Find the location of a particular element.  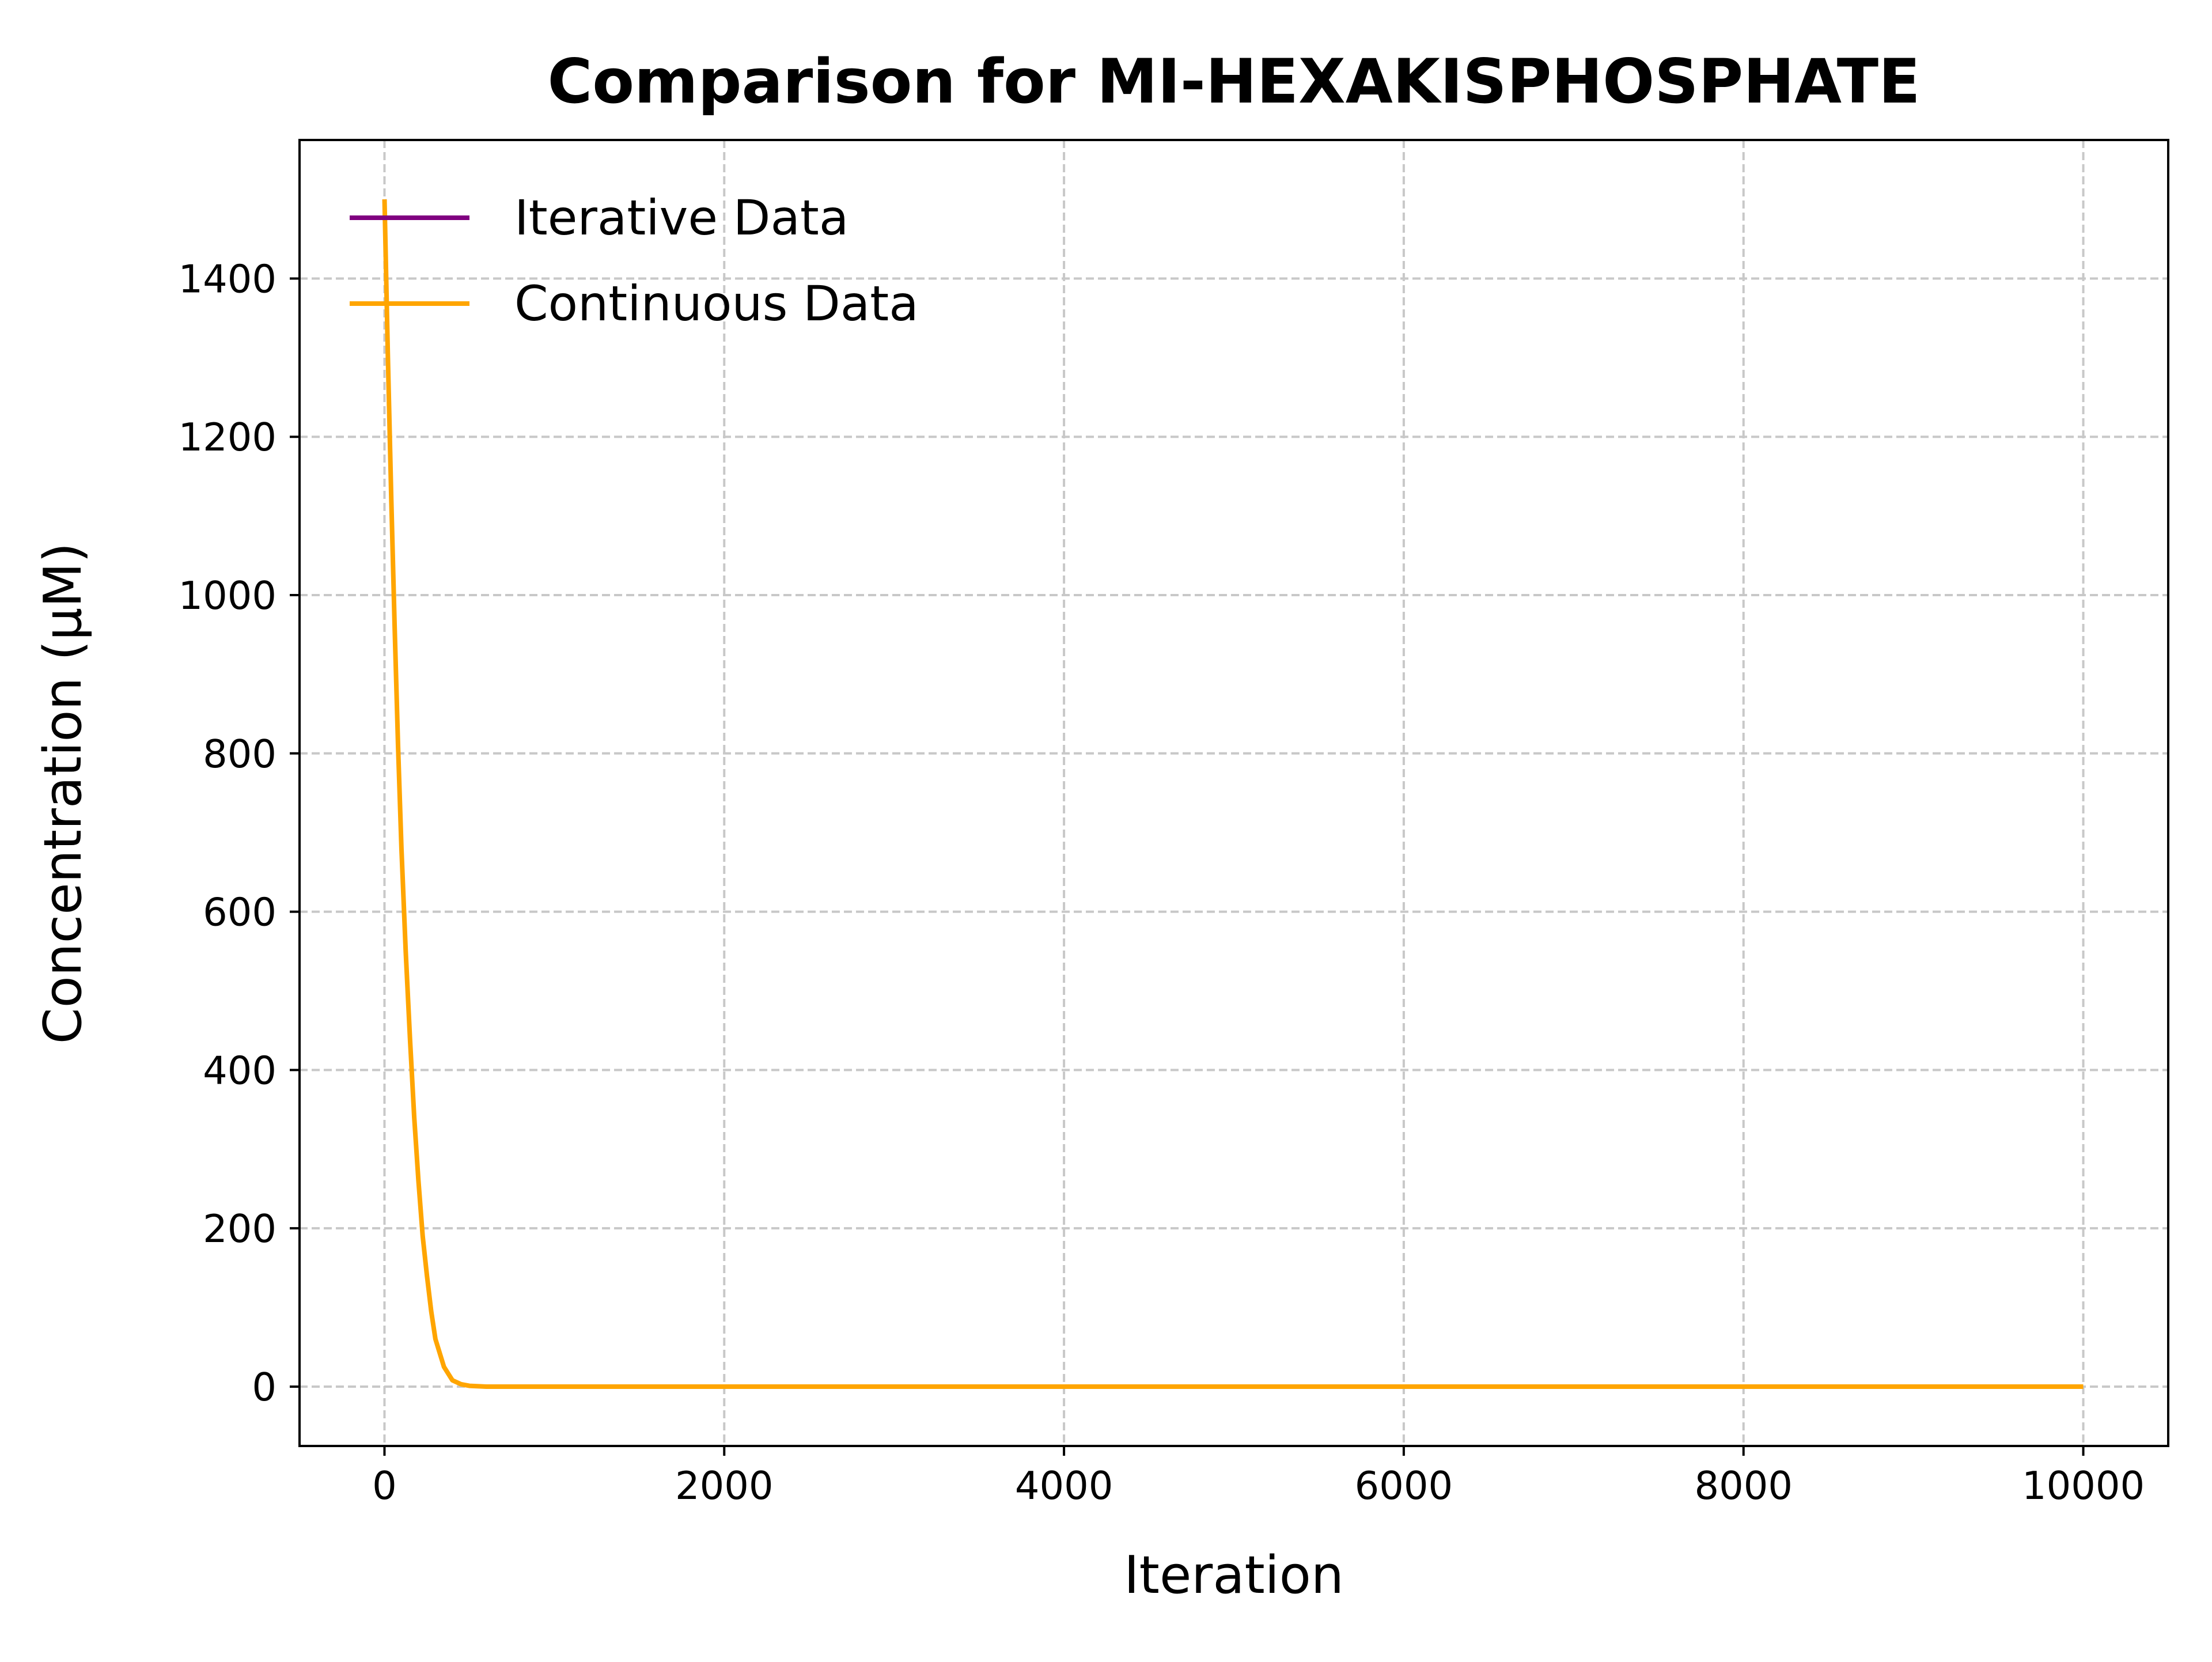

y-tick-label: 600 is located at coordinates (239, 912).